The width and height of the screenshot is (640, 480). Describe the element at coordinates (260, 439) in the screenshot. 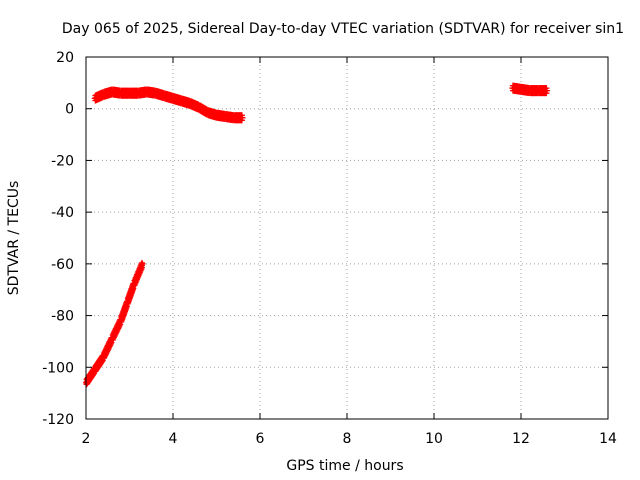

I see `x-tick-label: 6` at that location.